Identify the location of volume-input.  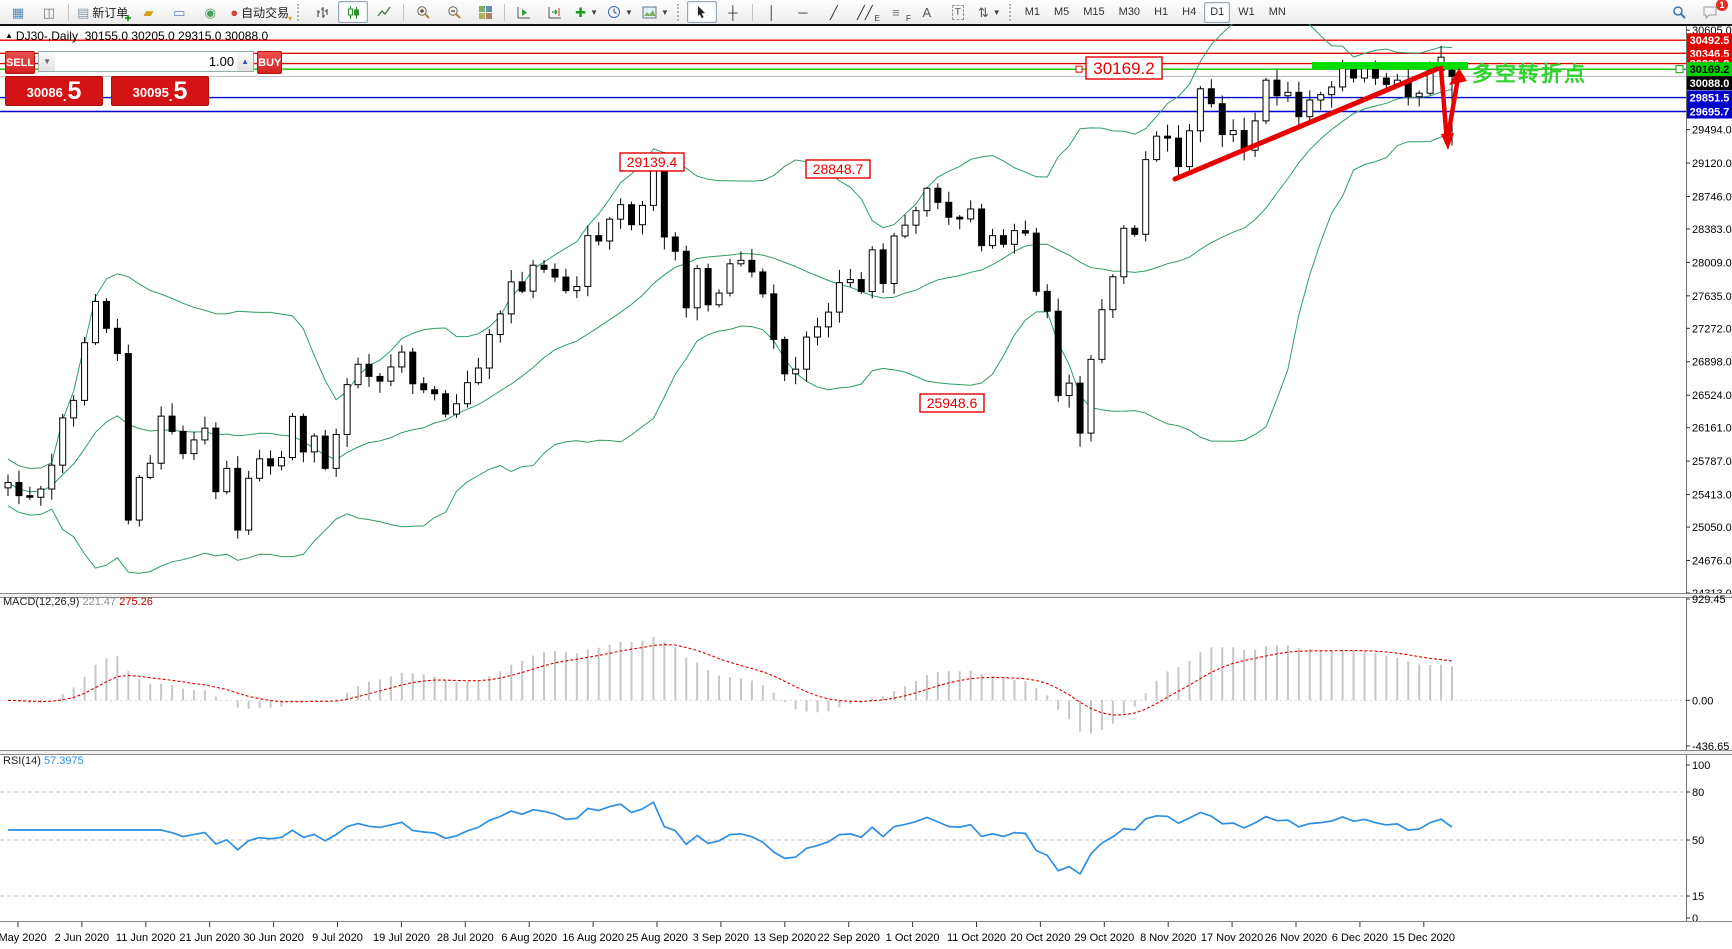
(146, 61).